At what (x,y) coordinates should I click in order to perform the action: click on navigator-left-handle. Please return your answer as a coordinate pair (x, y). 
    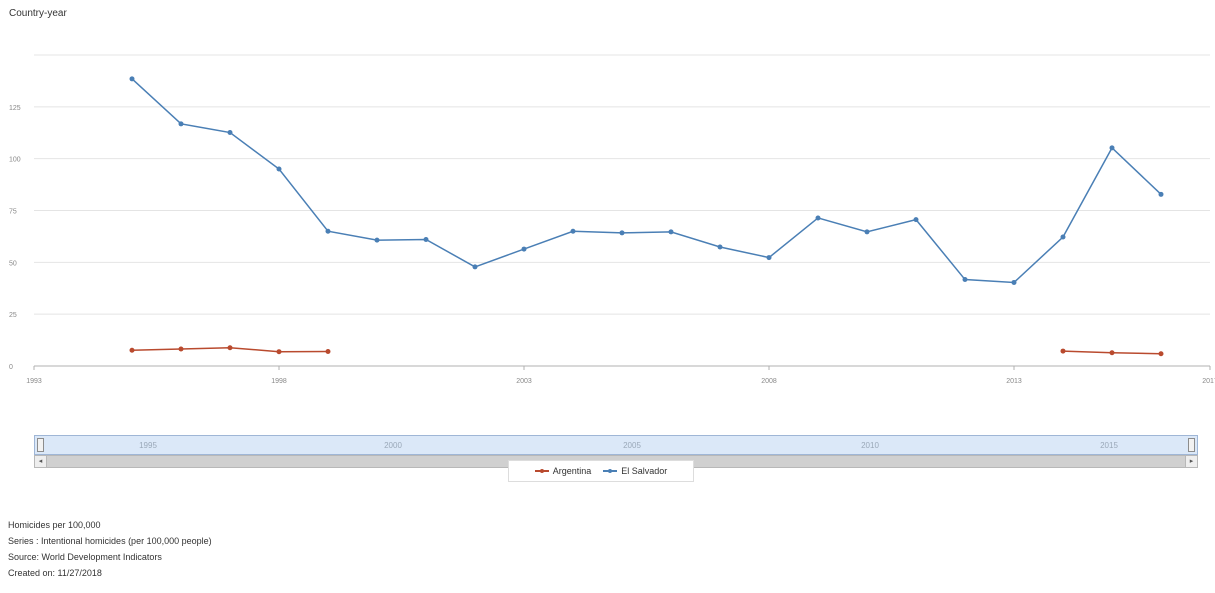
    Looking at the image, I should click on (40, 445).